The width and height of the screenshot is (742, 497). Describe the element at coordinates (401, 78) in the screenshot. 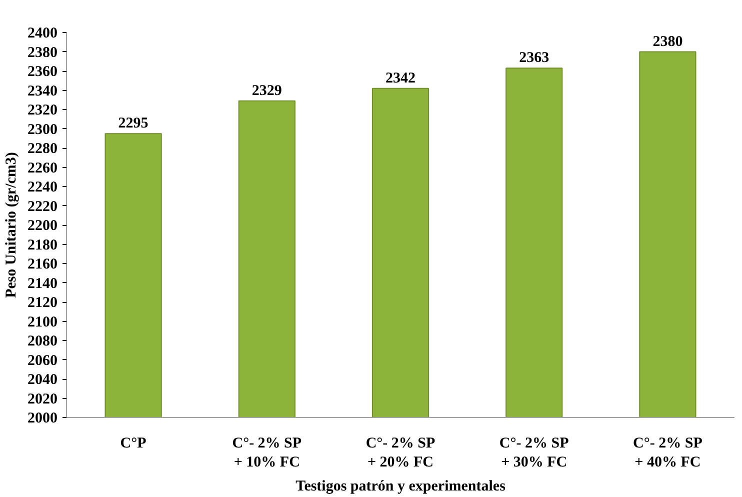

I see `data-label: 2342` at that location.